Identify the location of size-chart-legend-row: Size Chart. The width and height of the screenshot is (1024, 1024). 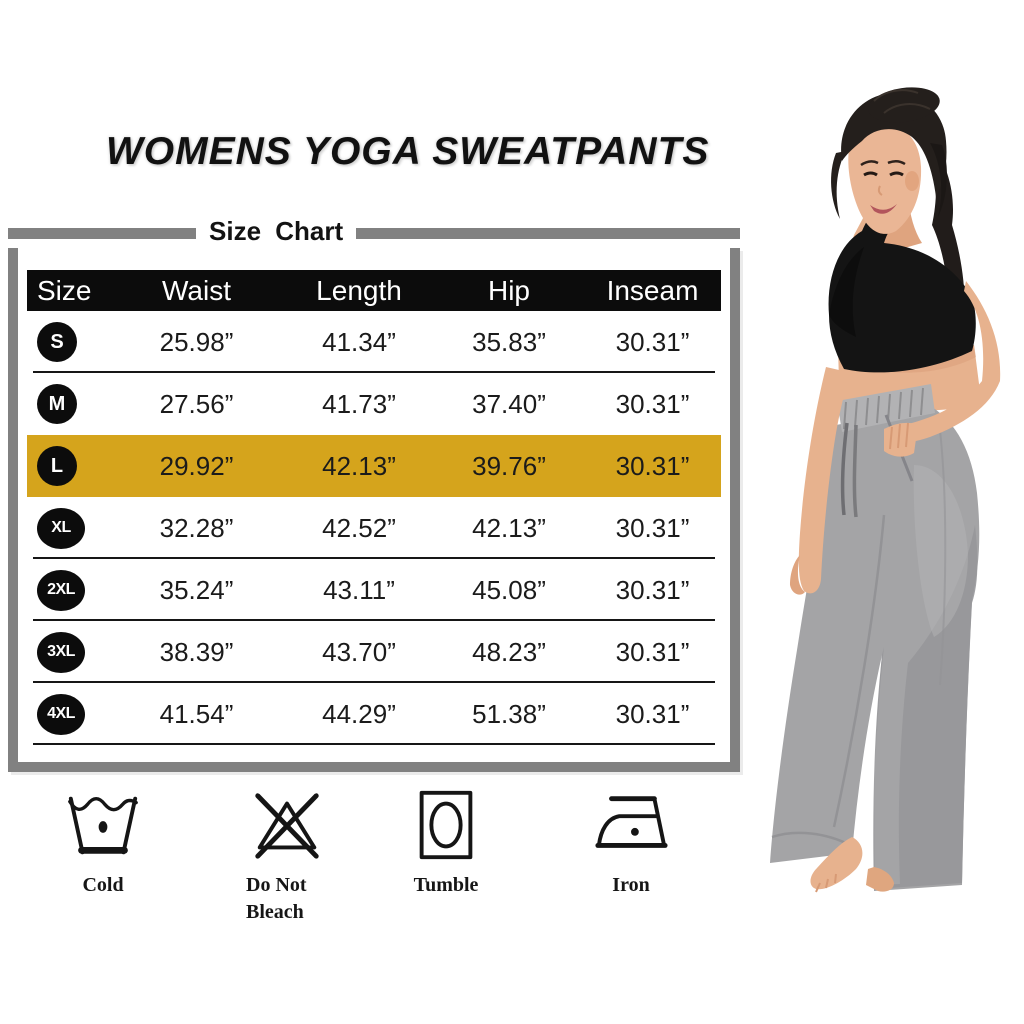
(374, 231).